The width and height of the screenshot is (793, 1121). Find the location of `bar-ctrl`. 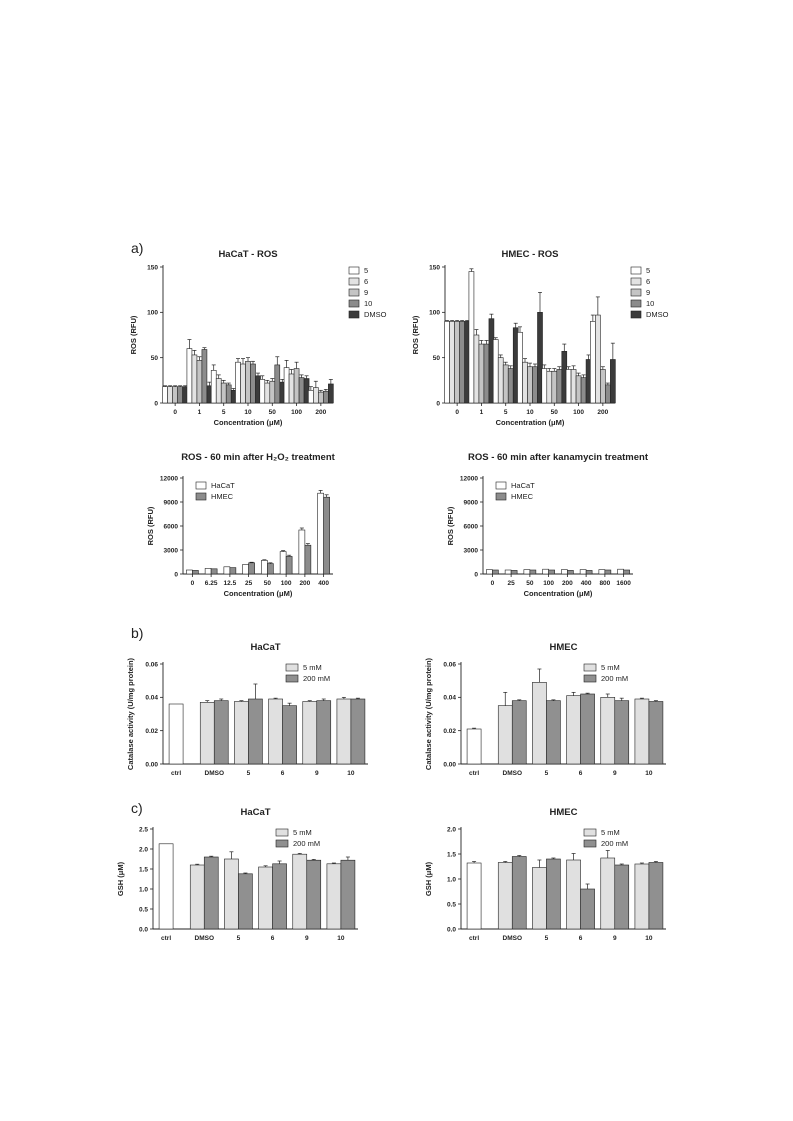

bar-ctrl is located at coordinates (166, 886).